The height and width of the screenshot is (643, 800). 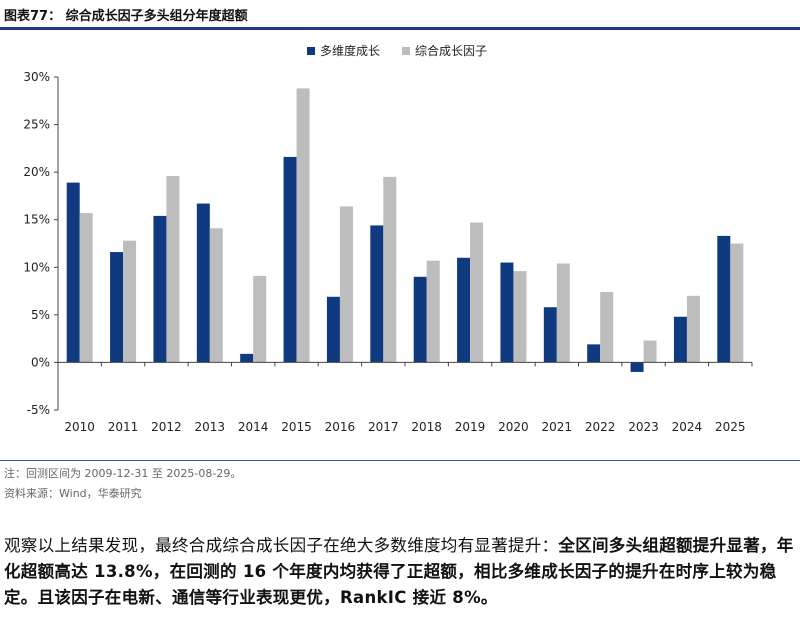 What do you see at coordinates (507, 312) in the screenshot?
I see `bar-multidim-growth-2020` at bounding box center [507, 312].